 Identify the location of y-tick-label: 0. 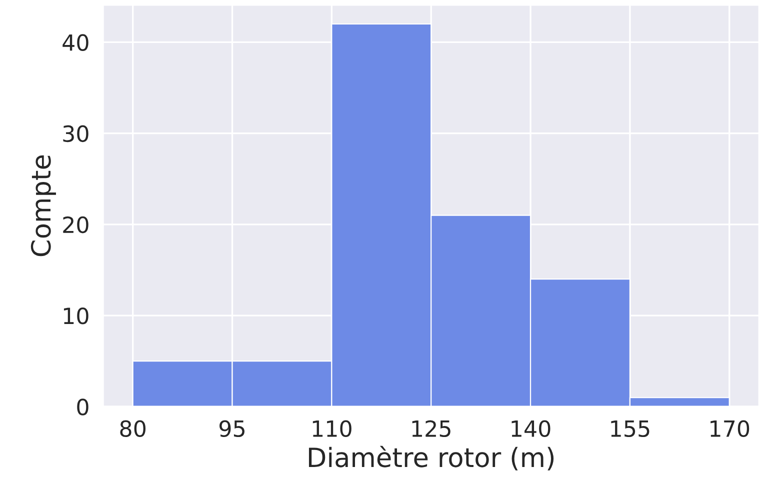
(82, 407).